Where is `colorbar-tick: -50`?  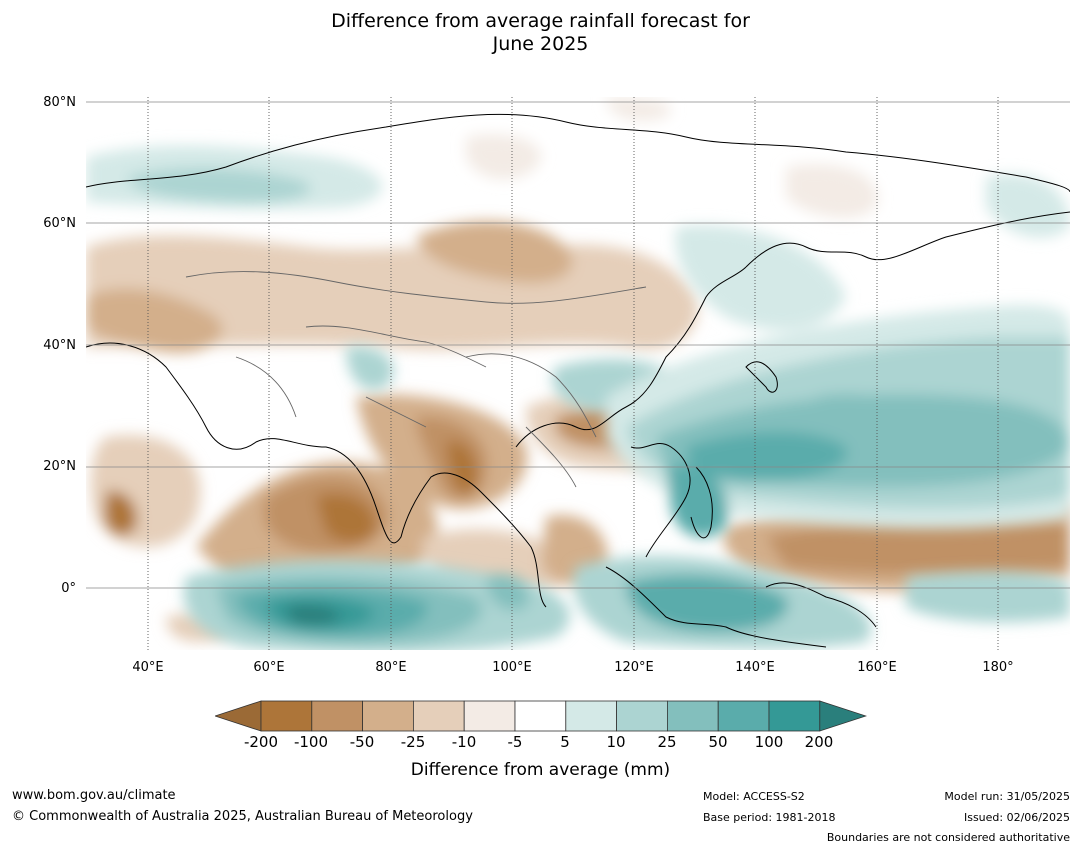
colorbar-tick: -50 is located at coordinates (362, 742).